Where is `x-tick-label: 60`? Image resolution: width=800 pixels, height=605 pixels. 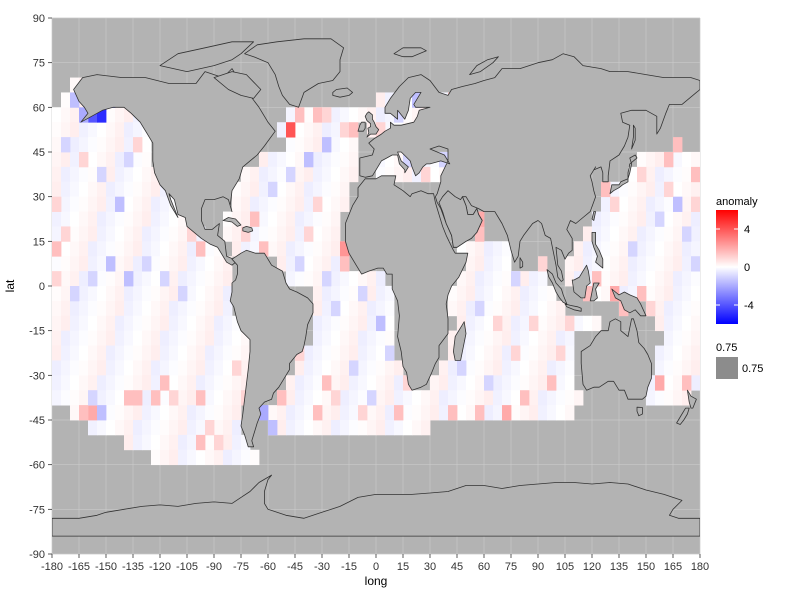
x-tick-label: 60 is located at coordinates (484, 567).